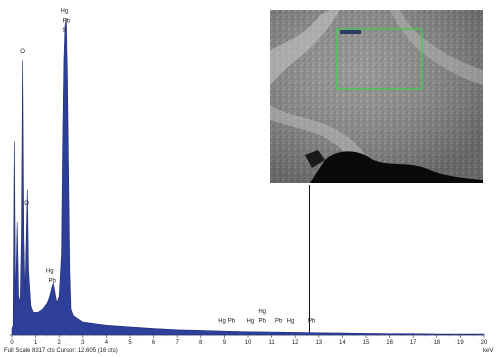  I want to click on x-tick-label: 3, so click(83, 343).